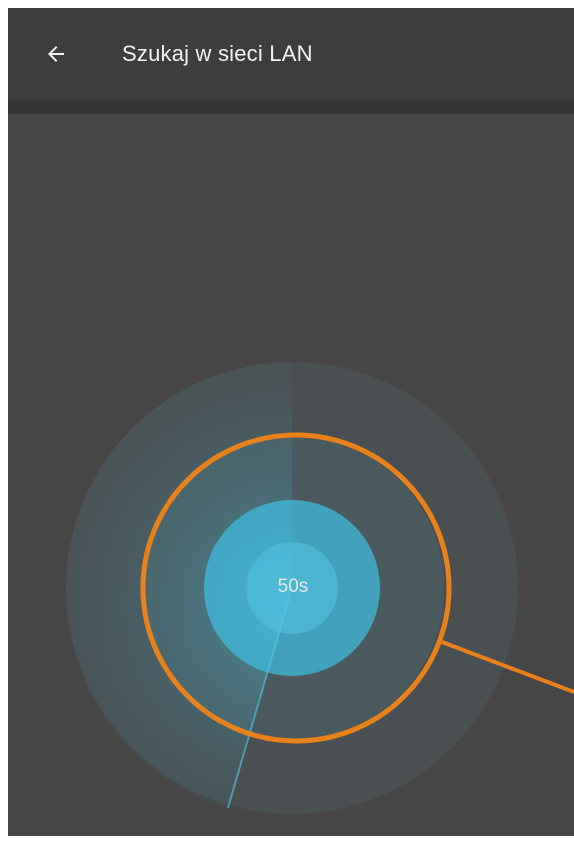 The width and height of the screenshot is (574, 844). I want to click on radar-sweep-edge, so click(260, 698).